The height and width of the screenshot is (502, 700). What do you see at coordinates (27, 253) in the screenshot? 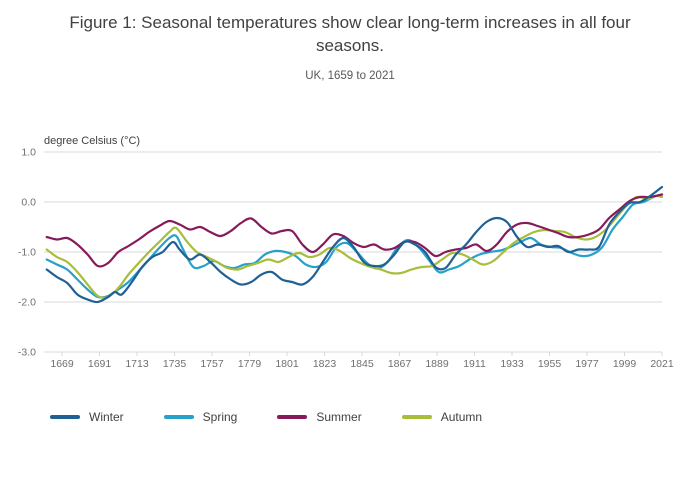
I see `svg-text: -1.0` at bounding box center [27, 253].